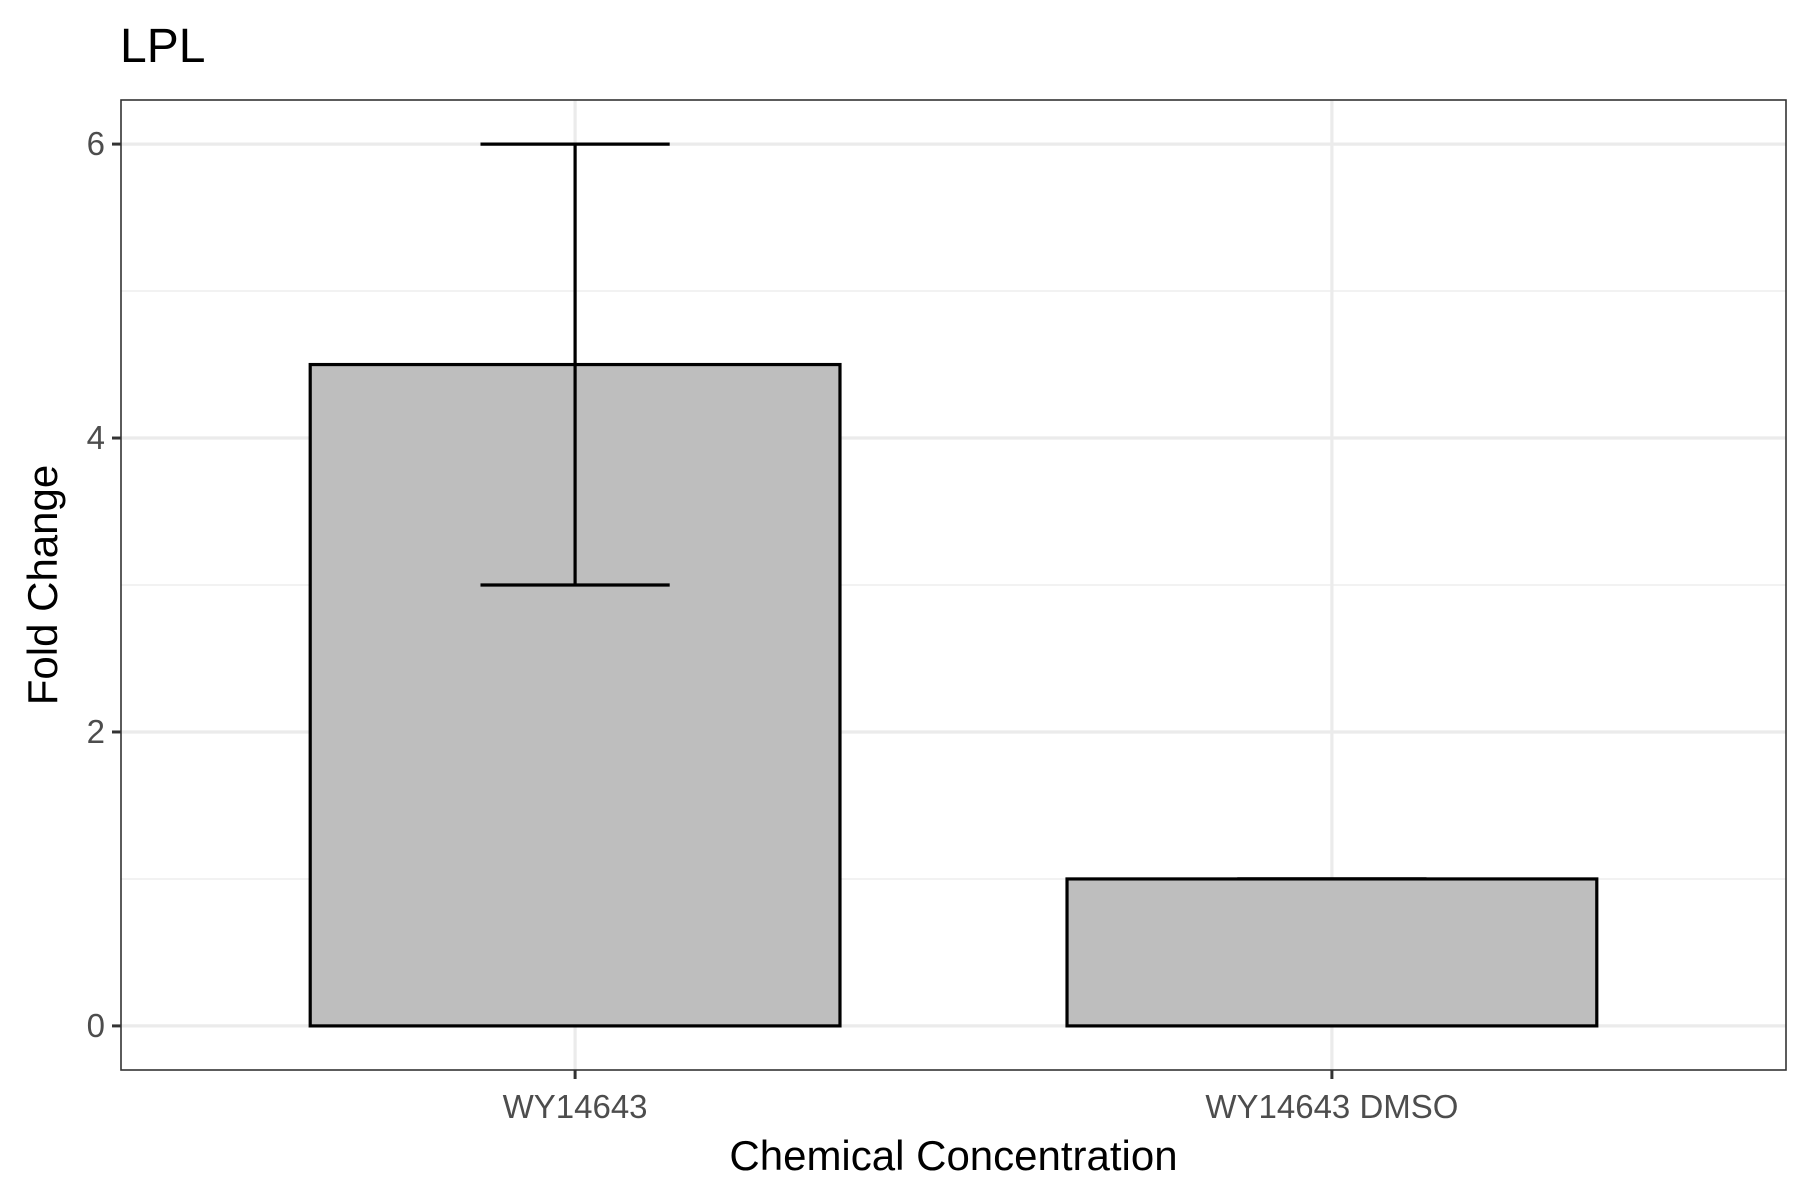  What do you see at coordinates (575, 364) in the screenshot?
I see `error-bar` at bounding box center [575, 364].